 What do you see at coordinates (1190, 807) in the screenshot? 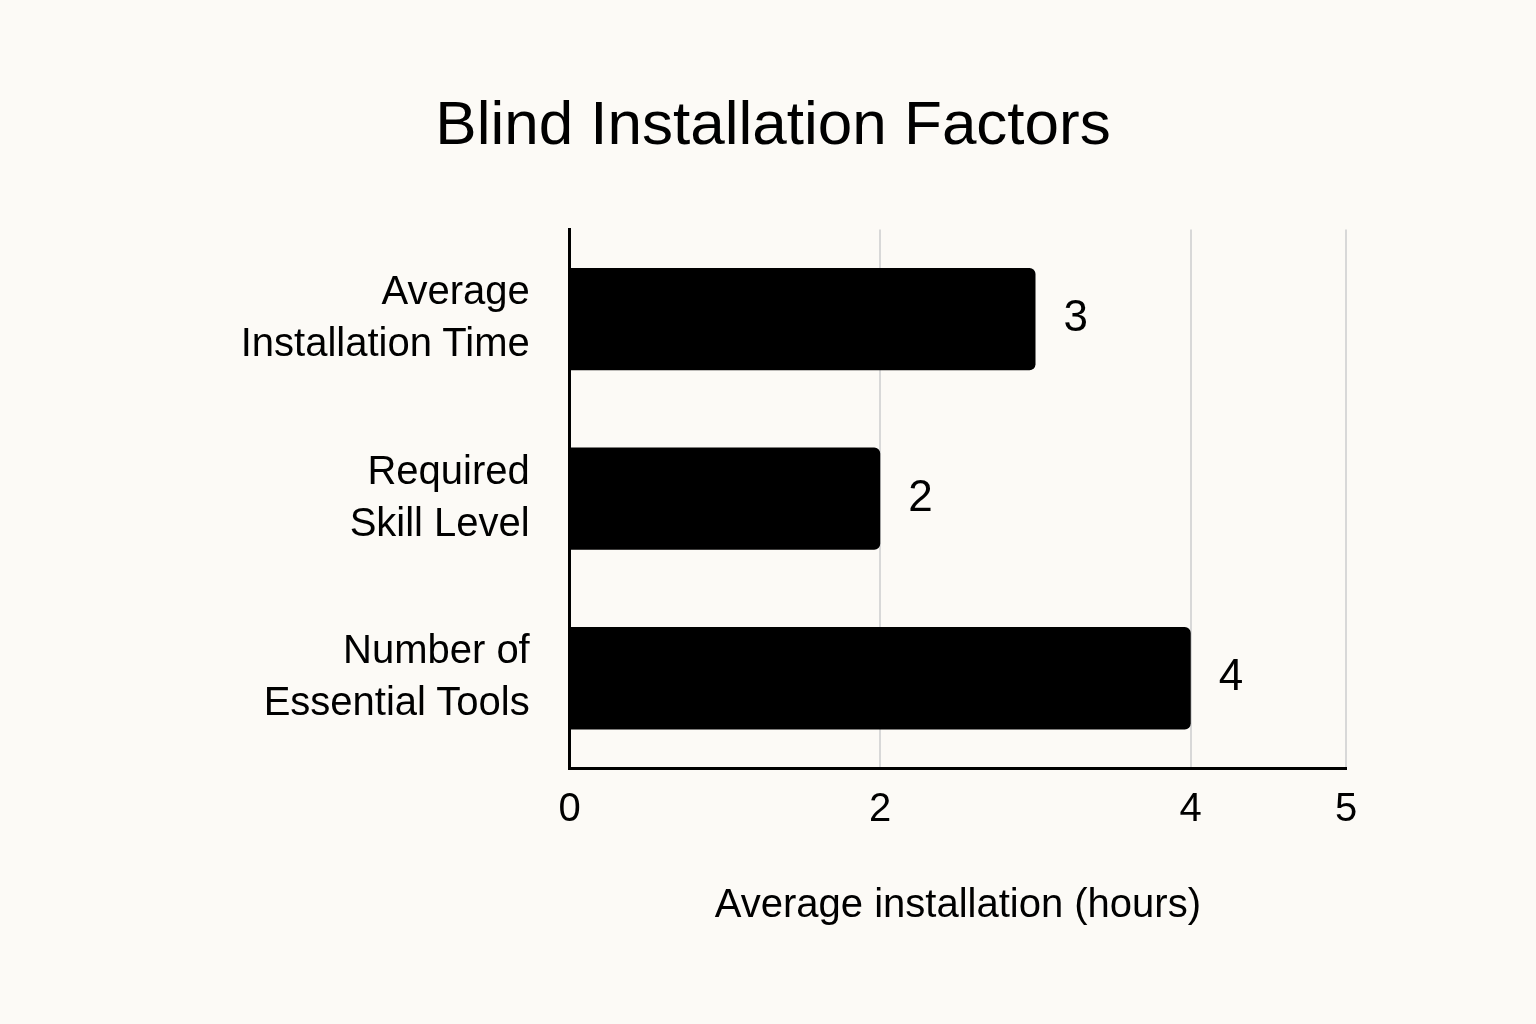
I see `x-tick-label: 4` at bounding box center [1190, 807].